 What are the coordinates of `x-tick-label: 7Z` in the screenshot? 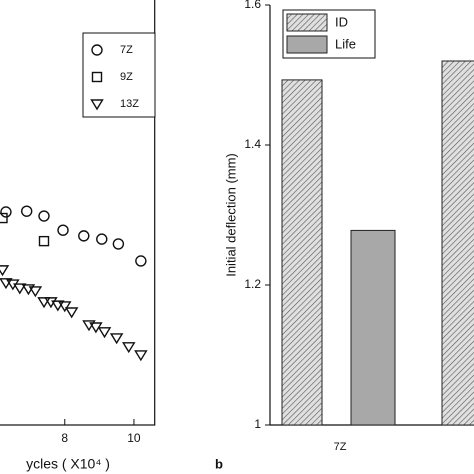 It's located at (340, 447).